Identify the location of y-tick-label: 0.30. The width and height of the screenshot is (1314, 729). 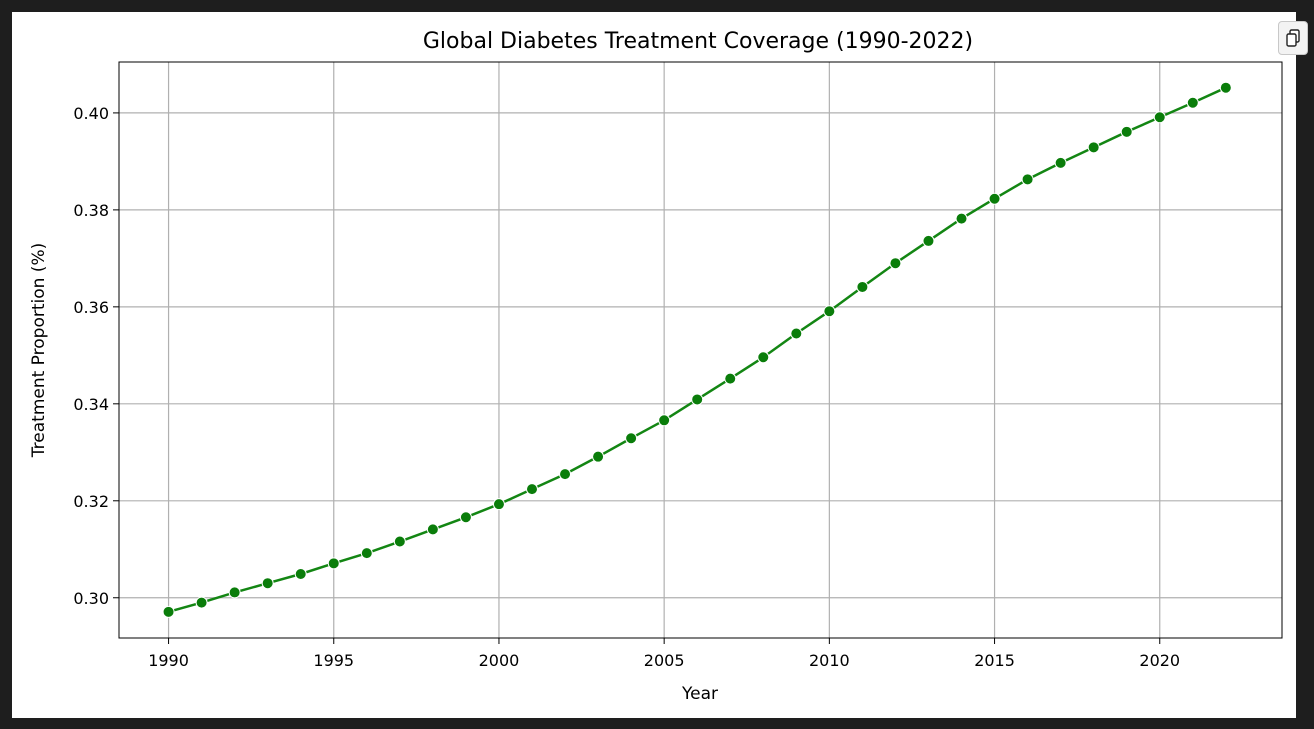
(91, 598).